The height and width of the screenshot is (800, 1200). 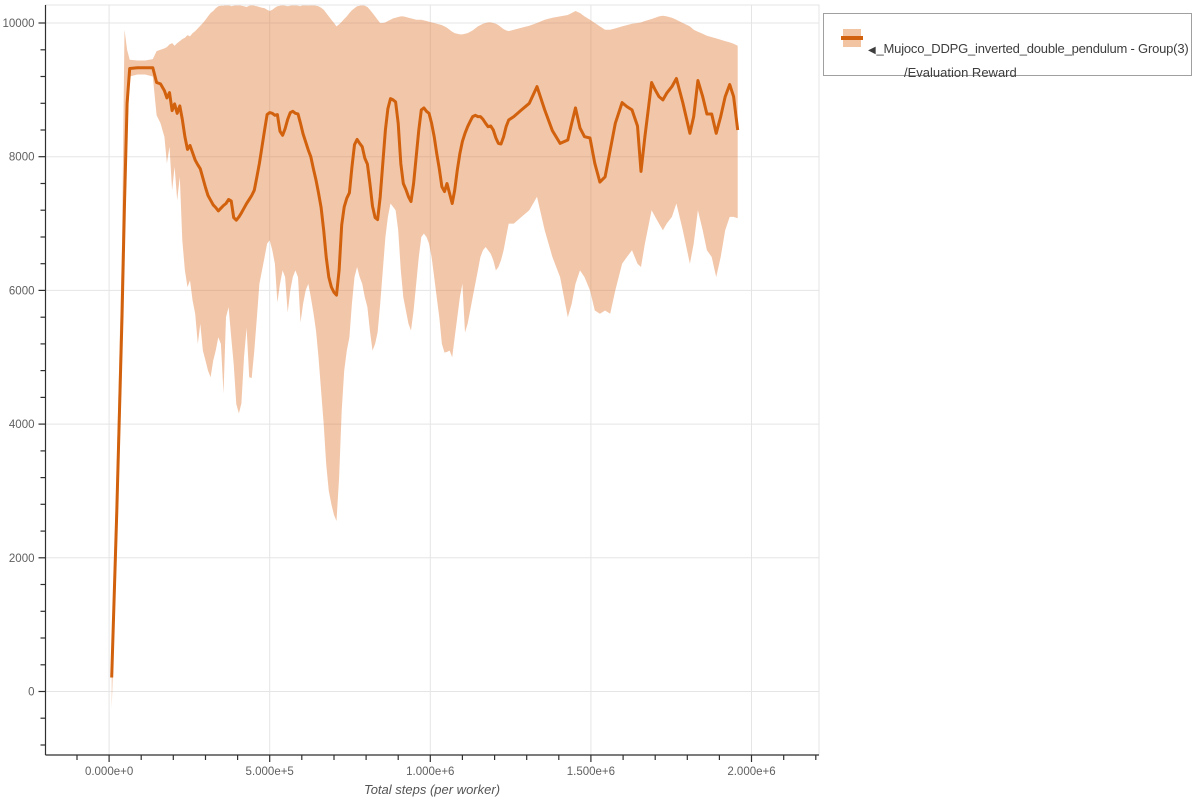 I want to click on y-tick-label: 2000, so click(x=22, y=559).